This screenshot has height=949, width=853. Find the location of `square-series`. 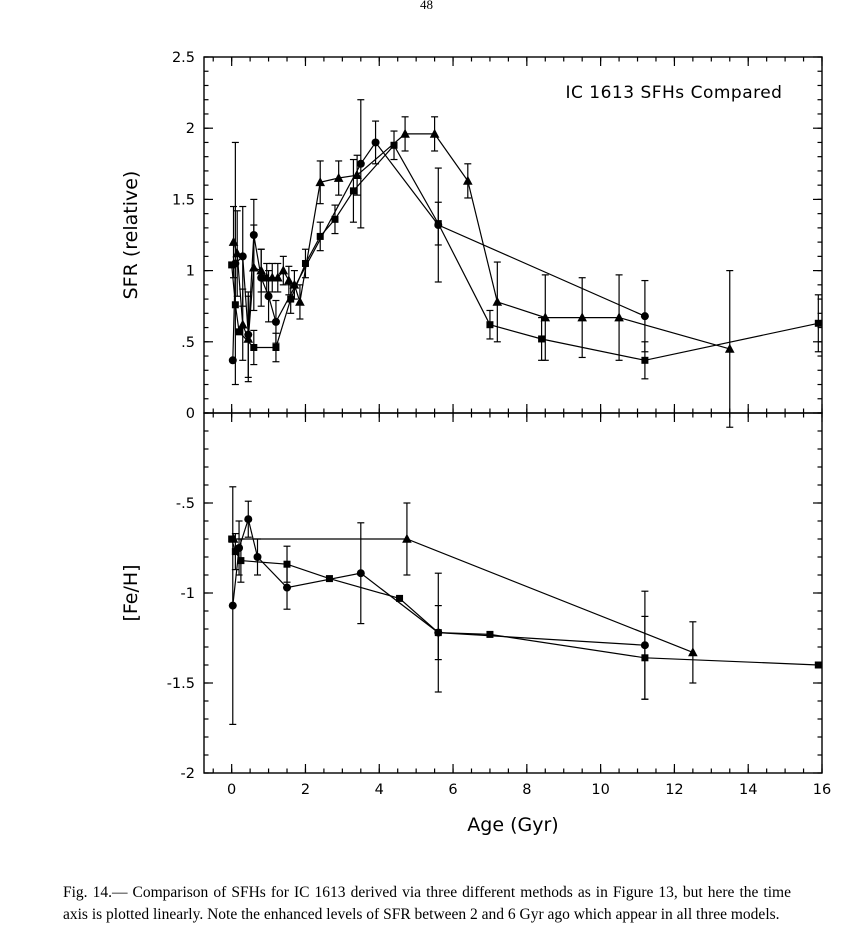

square-series is located at coordinates (525, 616).